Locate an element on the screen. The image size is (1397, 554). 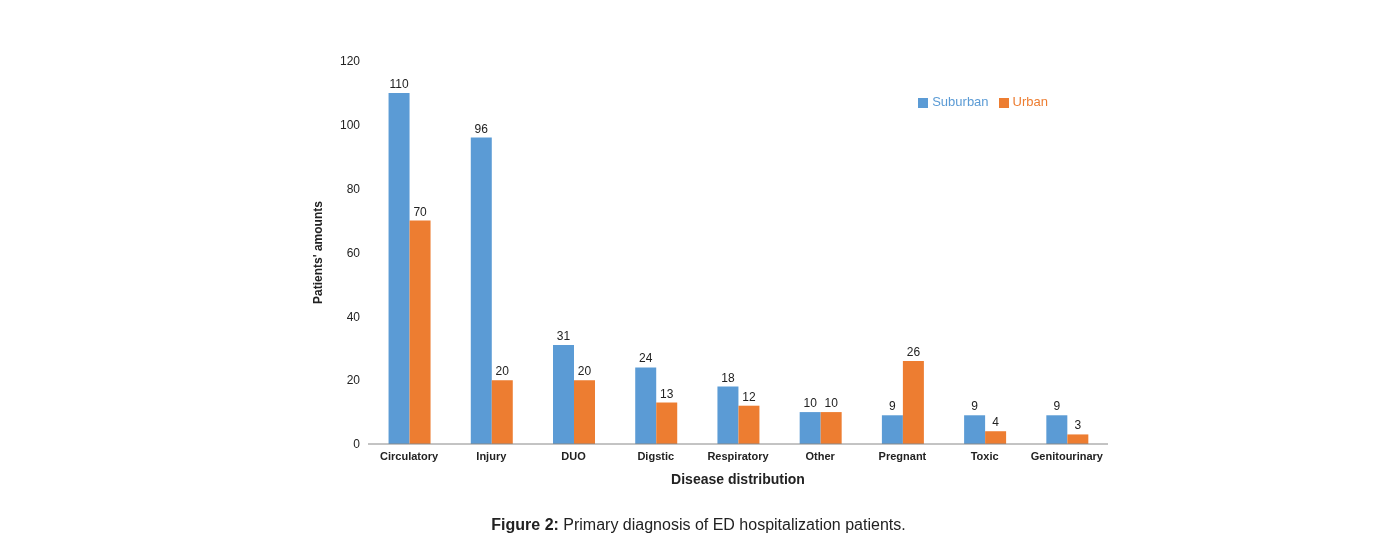
x-tick-label: Digstic is located at coordinates (656, 455).